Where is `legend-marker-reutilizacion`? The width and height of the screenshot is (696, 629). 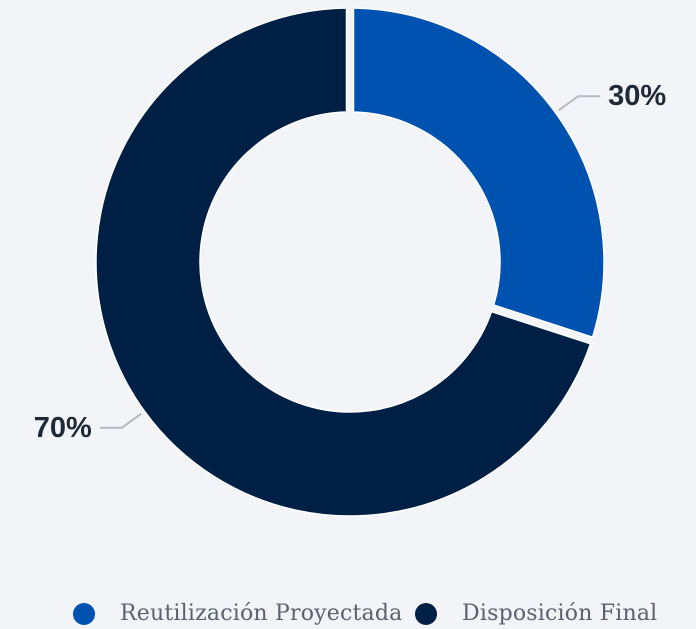 legend-marker-reutilizacion is located at coordinates (84, 613).